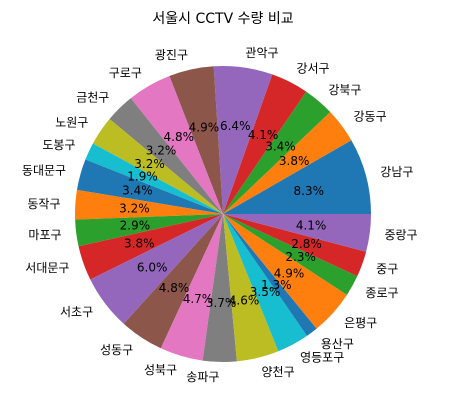 The width and height of the screenshot is (457, 413). I want to click on slice-category-label: 종로구, so click(381, 293).